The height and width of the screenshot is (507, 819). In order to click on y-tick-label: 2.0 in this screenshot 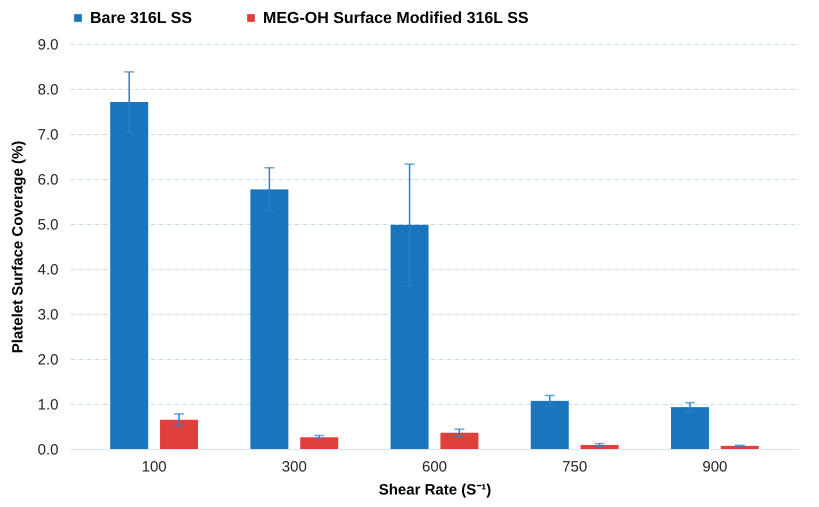, I will do `click(48, 360)`.